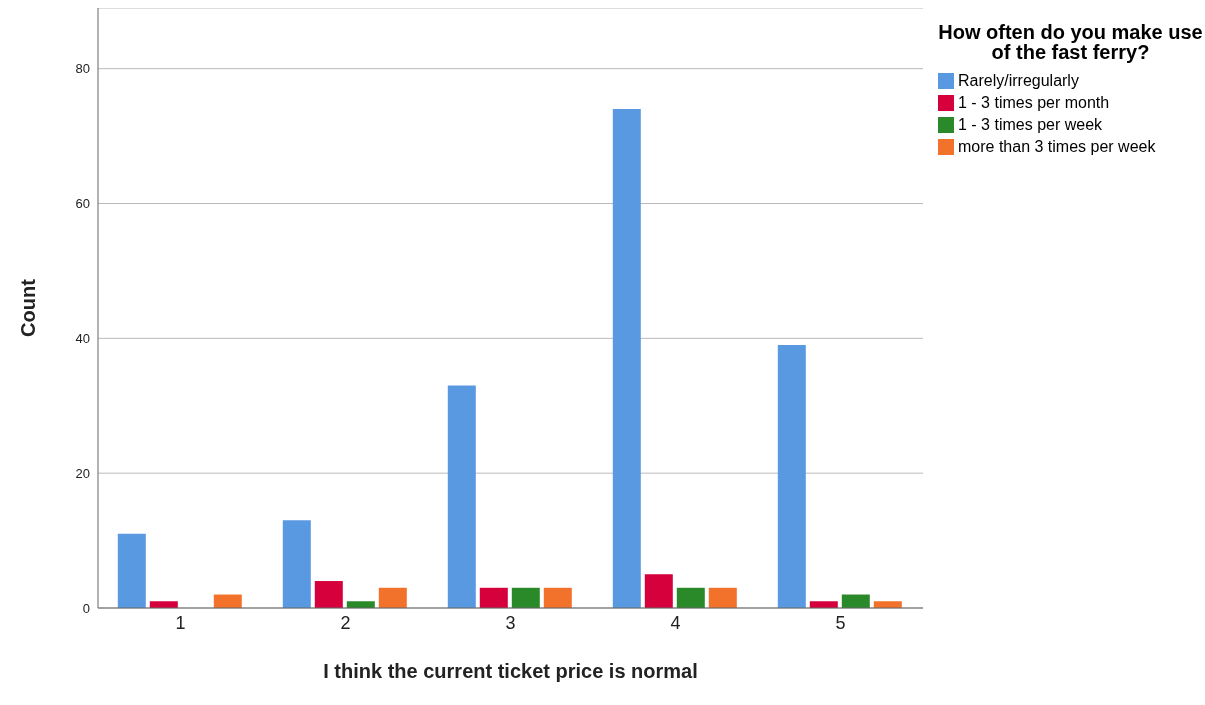 This screenshot has width=1205, height=705. Describe the element at coordinates (345, 622) in the screenshot. I see `x-tick-label: 2` at that location.